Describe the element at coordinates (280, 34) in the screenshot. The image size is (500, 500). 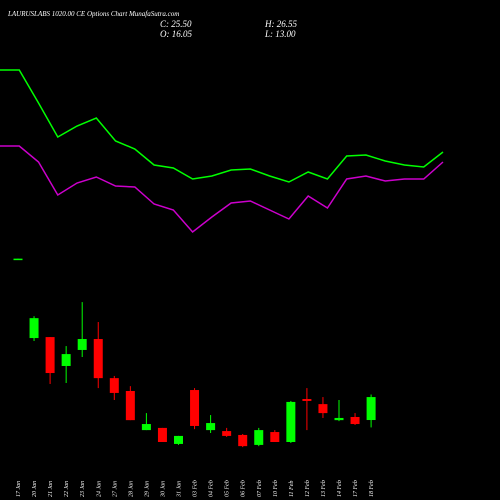
I see `low-label: L: 13.00` at that location.